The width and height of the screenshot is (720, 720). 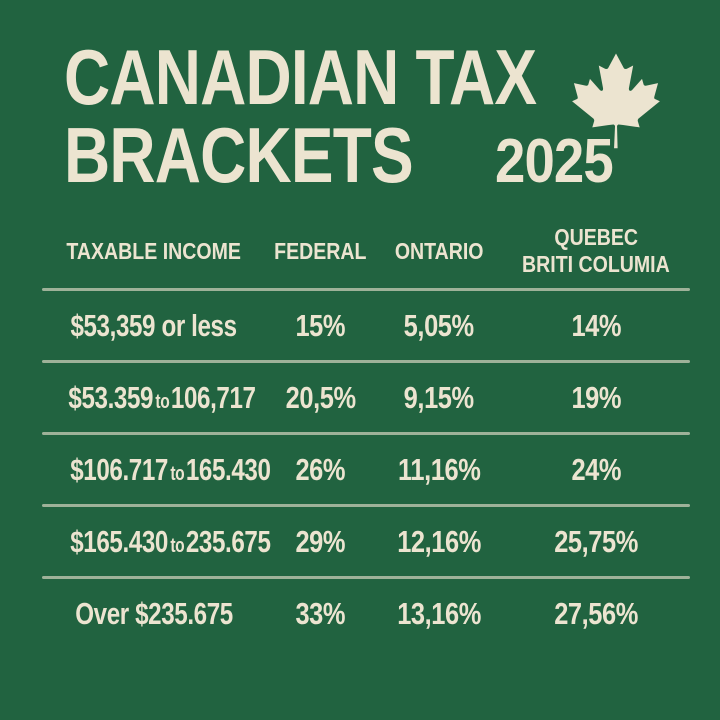 I want to click on quebec-bc-cell: 19%, so click(x=596, y=397).